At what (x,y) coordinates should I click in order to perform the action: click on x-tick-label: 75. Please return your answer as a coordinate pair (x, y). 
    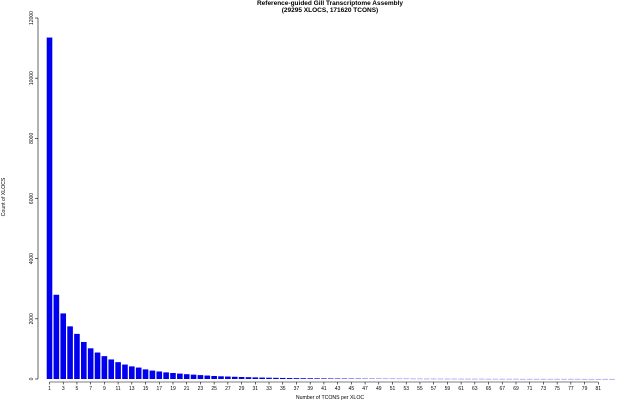
    Looking at the image, I should click on (557, 389).